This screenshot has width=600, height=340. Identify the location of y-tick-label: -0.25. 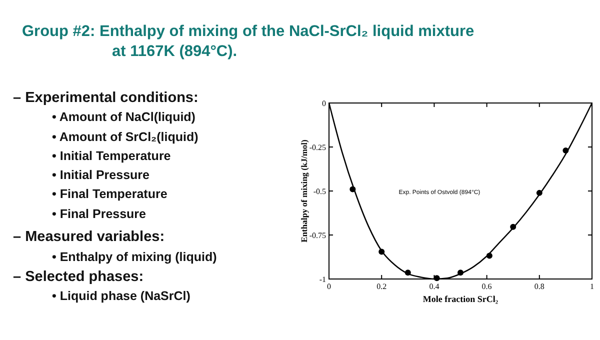
(317, 147).